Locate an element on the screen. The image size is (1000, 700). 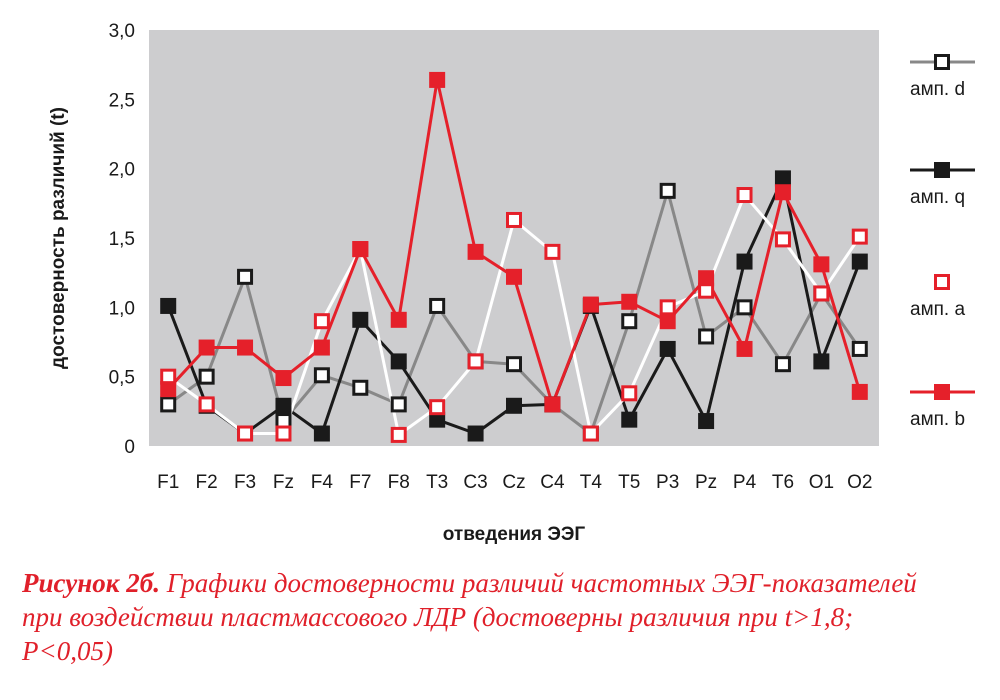
x-tick-label: F3 is located at coordinates (245, 482).